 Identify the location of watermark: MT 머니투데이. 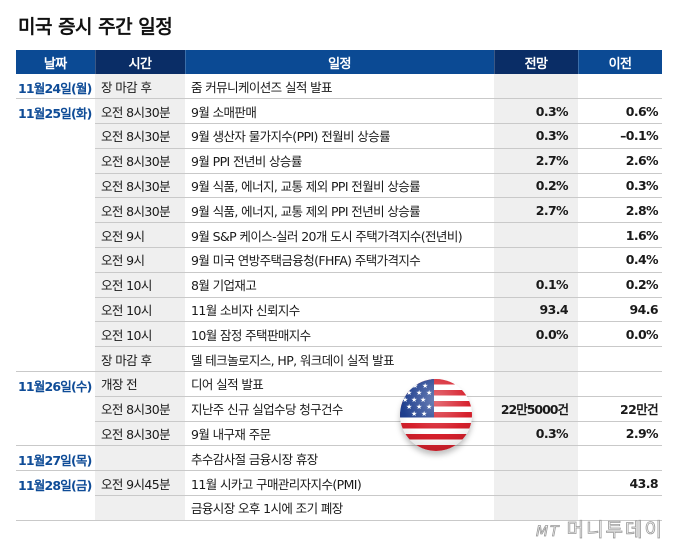
(600, 528).